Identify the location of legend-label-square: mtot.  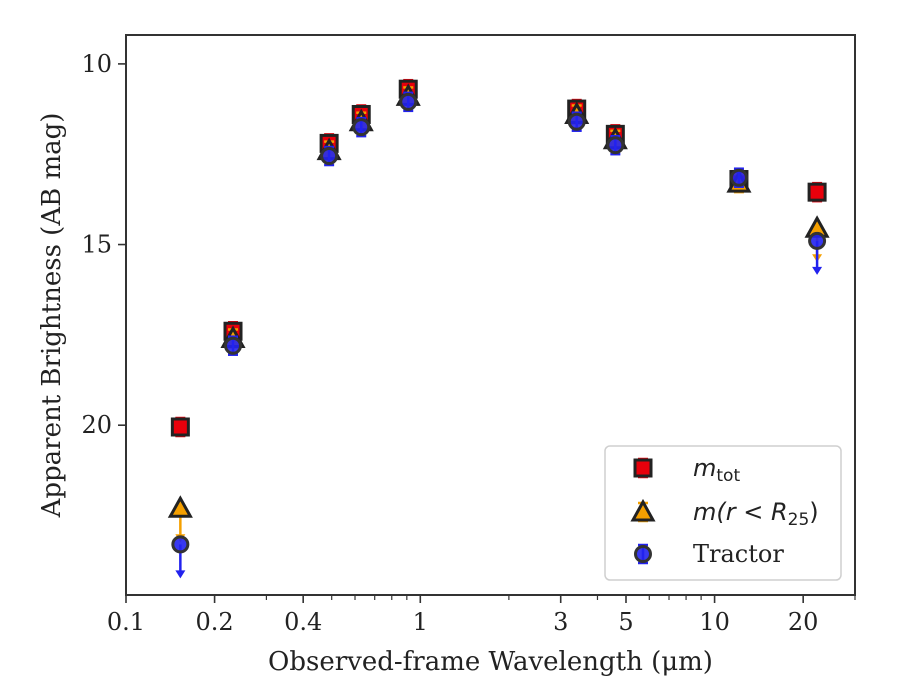
(716, 470).